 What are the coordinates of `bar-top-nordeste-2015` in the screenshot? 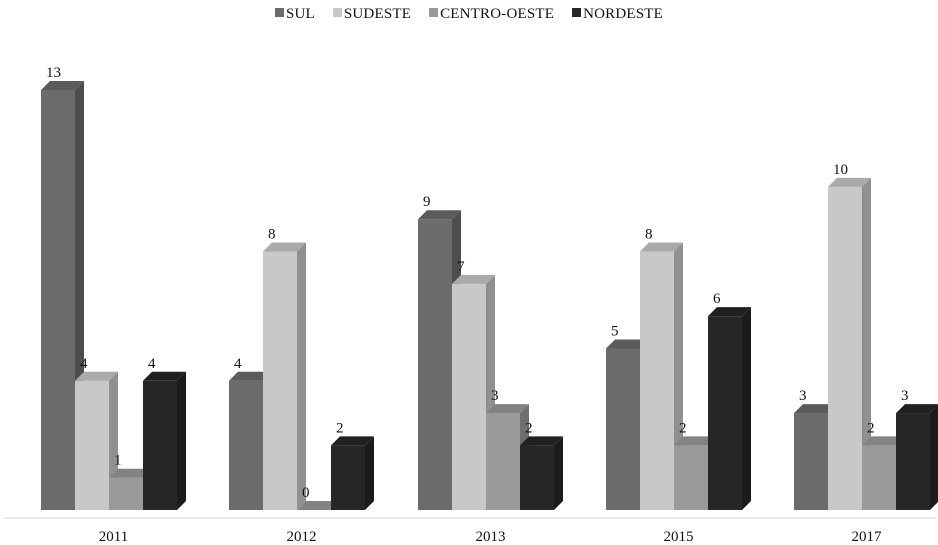 It's located at (729, 312).